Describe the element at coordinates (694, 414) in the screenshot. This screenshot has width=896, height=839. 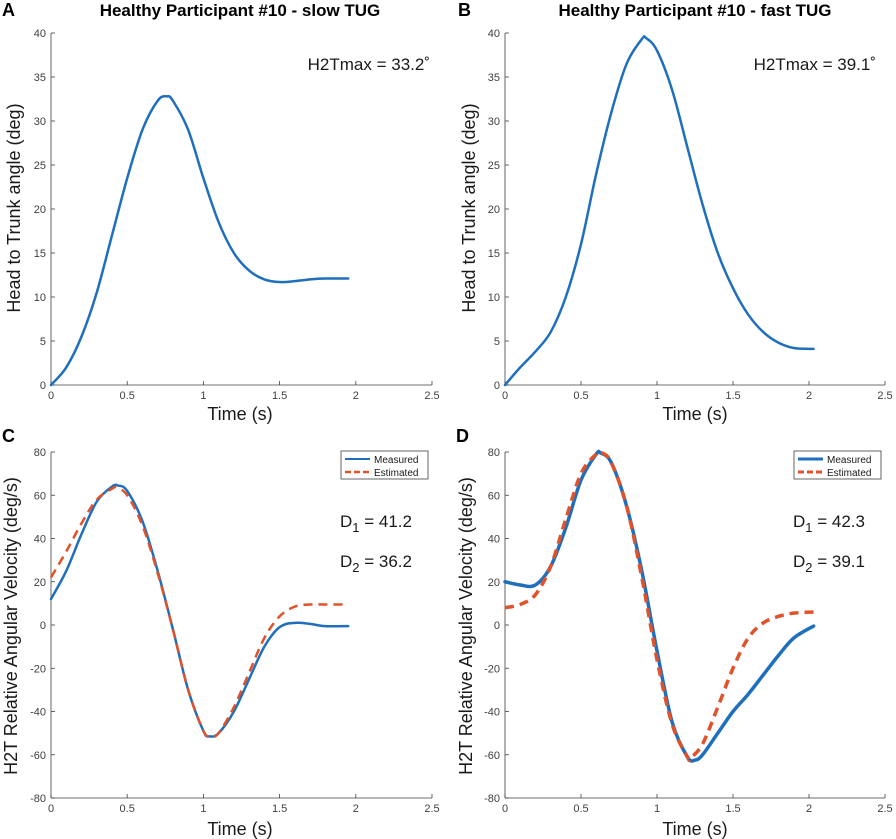
I see `panel-b-xlabel: Time (s)` at that location.